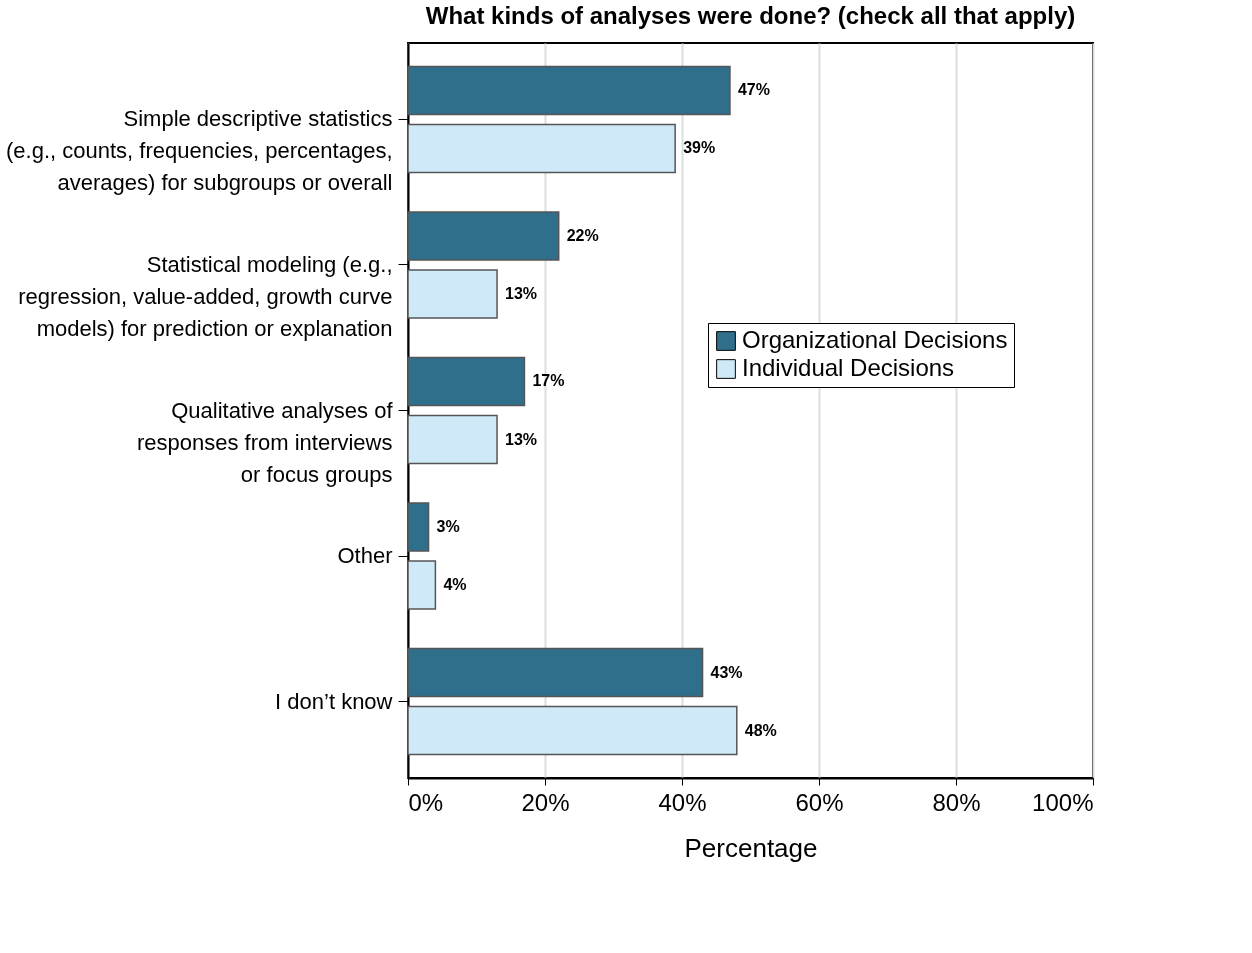  What do you see at coordinates (545, 802) in the screenshot?
I see `x-tick-label: 20%` at bounding box center [545, 802].